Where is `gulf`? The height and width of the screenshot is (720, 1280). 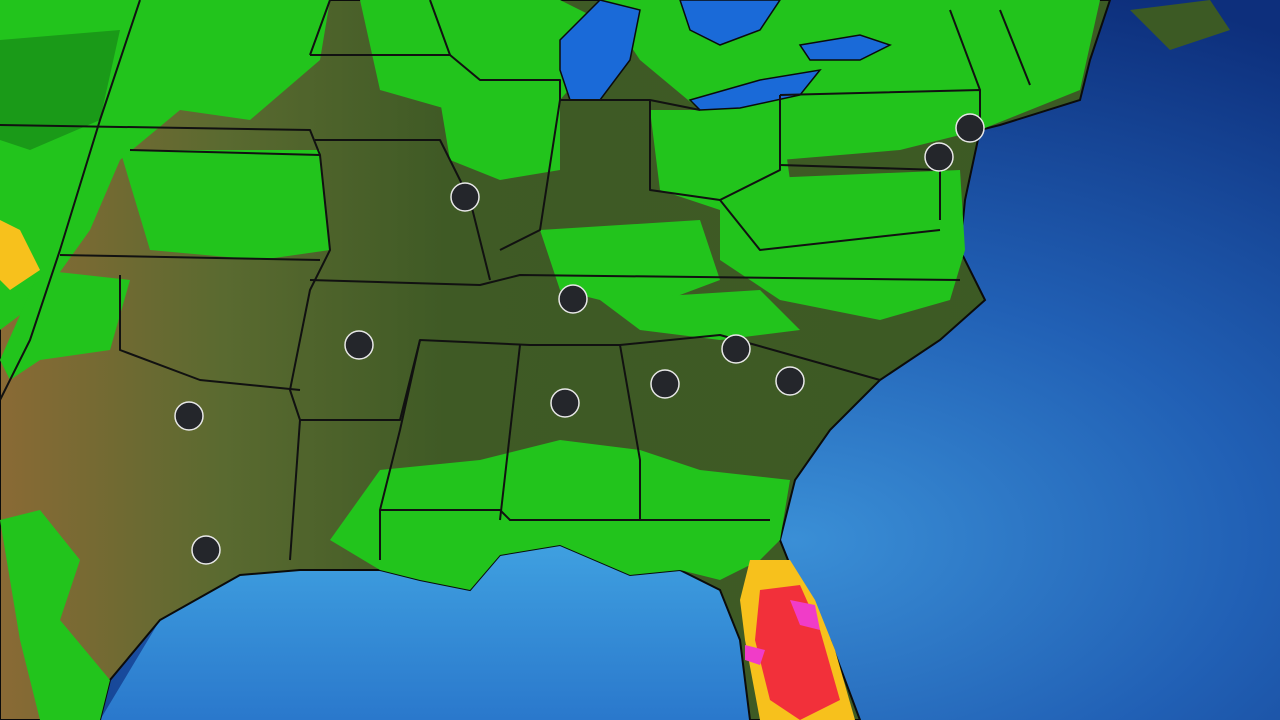
gulf is located at coordinates (425, 632).